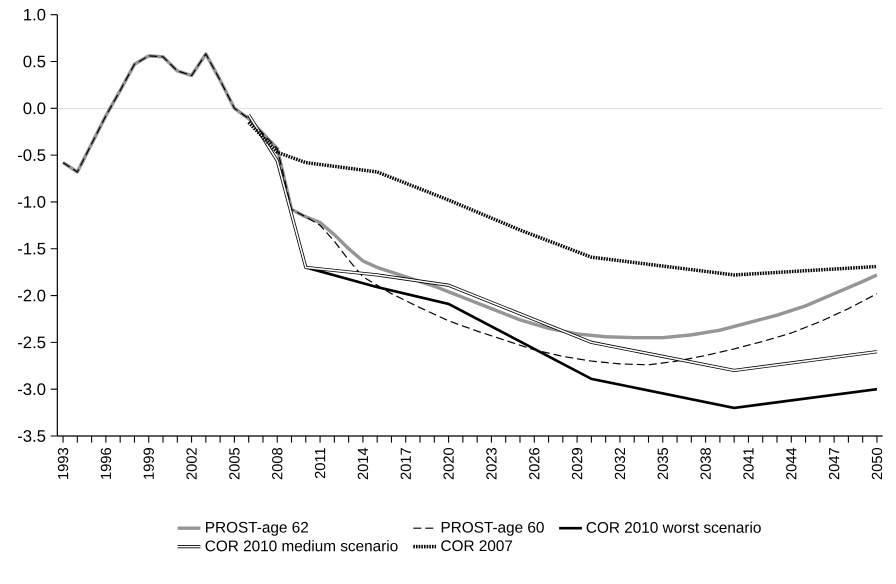  I want to click on x-tick-label: 2017, so click(405, 464).